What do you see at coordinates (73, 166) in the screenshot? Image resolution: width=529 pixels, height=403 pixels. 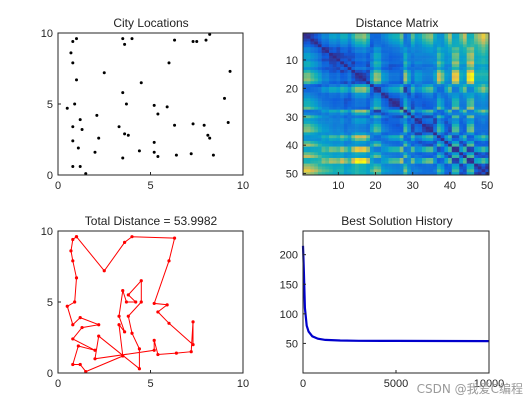 I see `city-point` at bounding box center [73, 166].